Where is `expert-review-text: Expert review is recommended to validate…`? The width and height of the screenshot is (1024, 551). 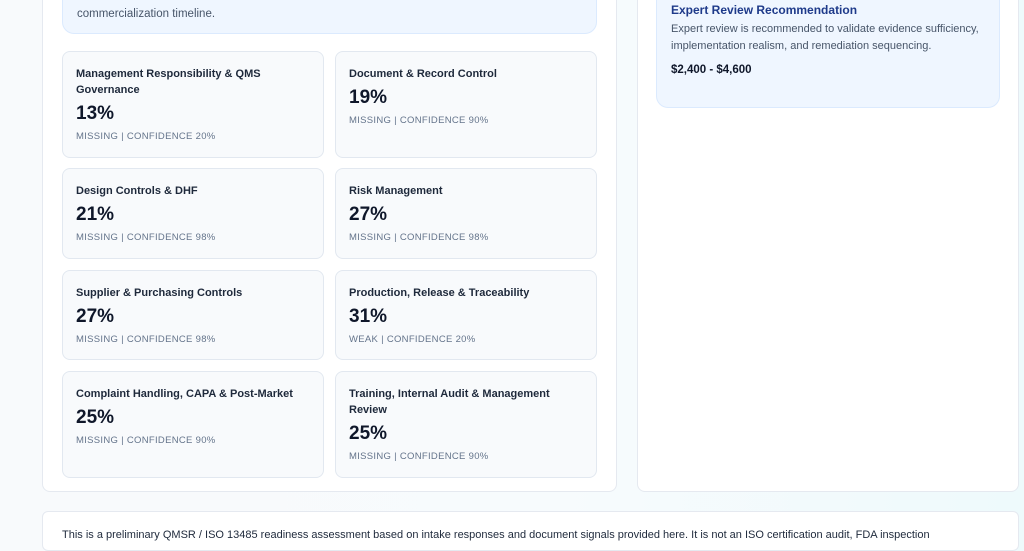
expert-review-text: Expert review is recommended to validate… is located at coordinates (825, 37).